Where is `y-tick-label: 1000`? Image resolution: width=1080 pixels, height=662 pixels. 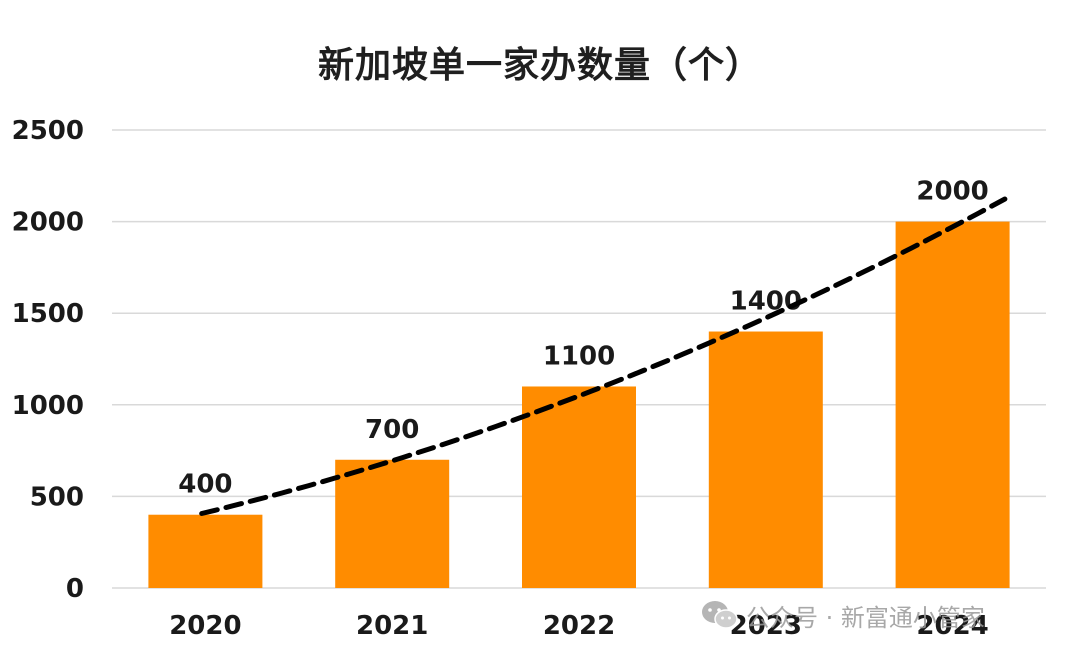 y-tick-label: 1000 is located at coordinates (48, 406).